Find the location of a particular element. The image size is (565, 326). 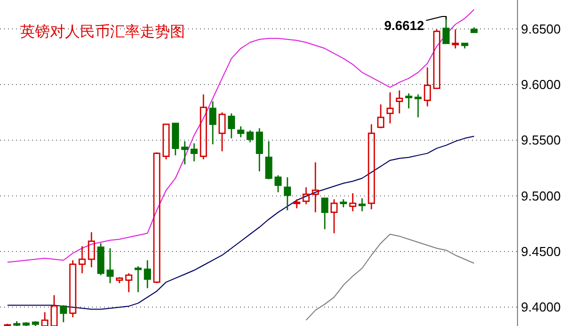

annotation: 9.6612 is located at coordinates (404, 25).